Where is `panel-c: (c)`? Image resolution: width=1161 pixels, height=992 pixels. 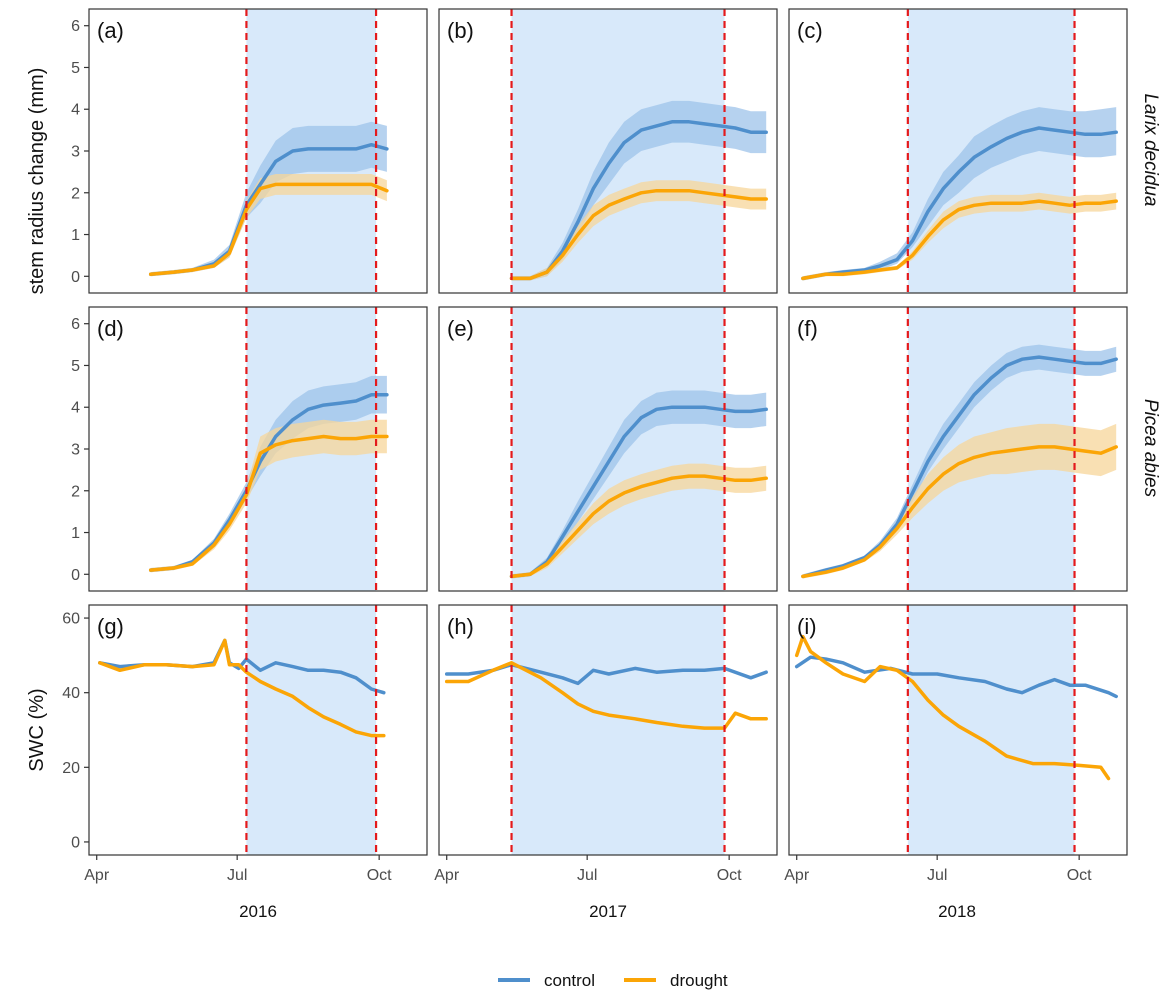
panel-c: (c) is located at coordinates (958, 151).